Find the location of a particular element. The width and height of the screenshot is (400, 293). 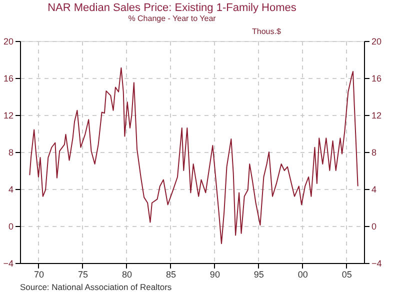

x-tick-label: 00 is located at coordinates (303, 275).